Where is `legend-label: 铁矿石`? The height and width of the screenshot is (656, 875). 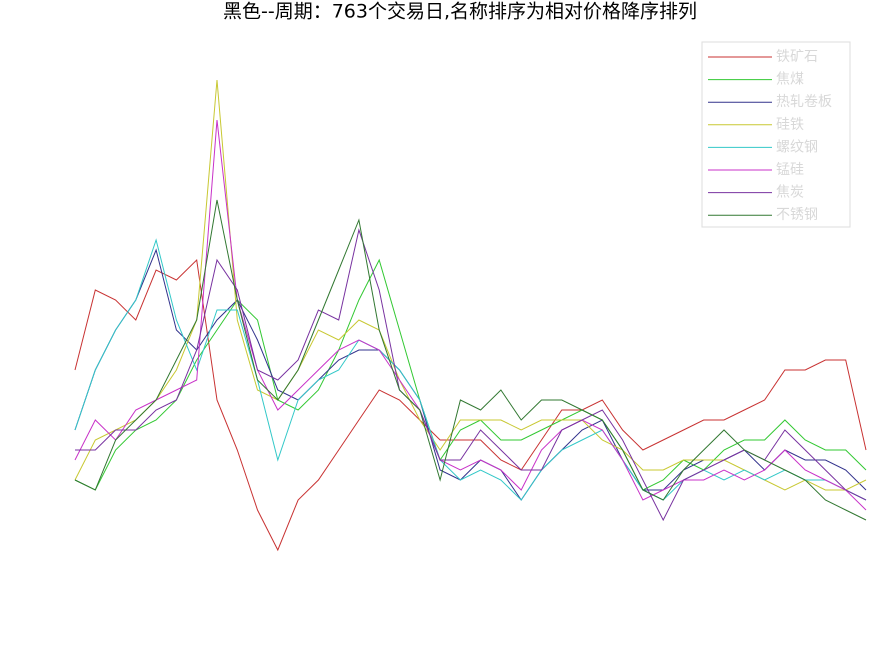
legend-label: 铁矿石 is located at coordinates (797, 57).